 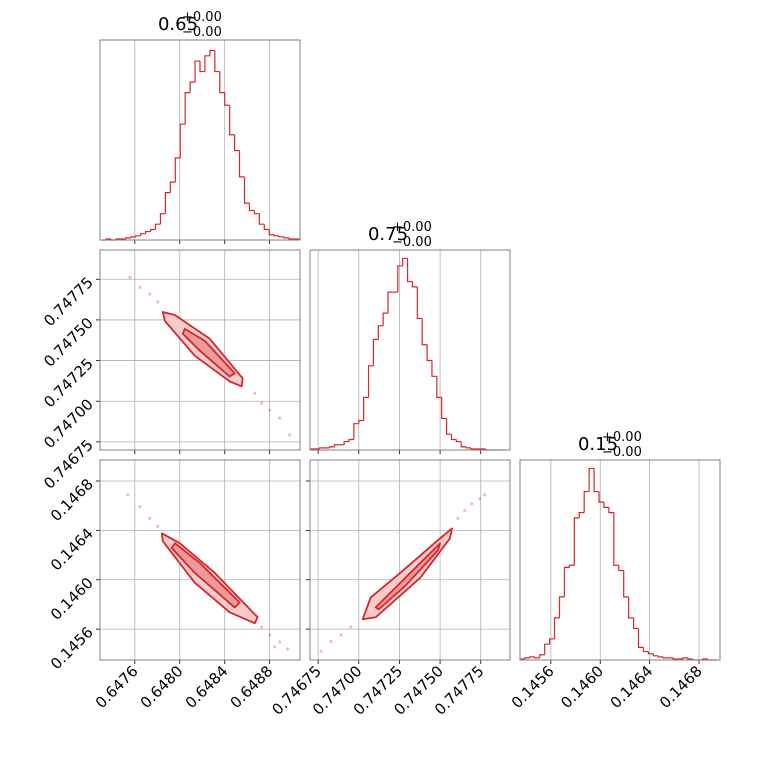 What do you see at coordinates (632, 687) in the screenshot?
I see `x-tick-label: 0.1464` at bounding box center [632, 687].